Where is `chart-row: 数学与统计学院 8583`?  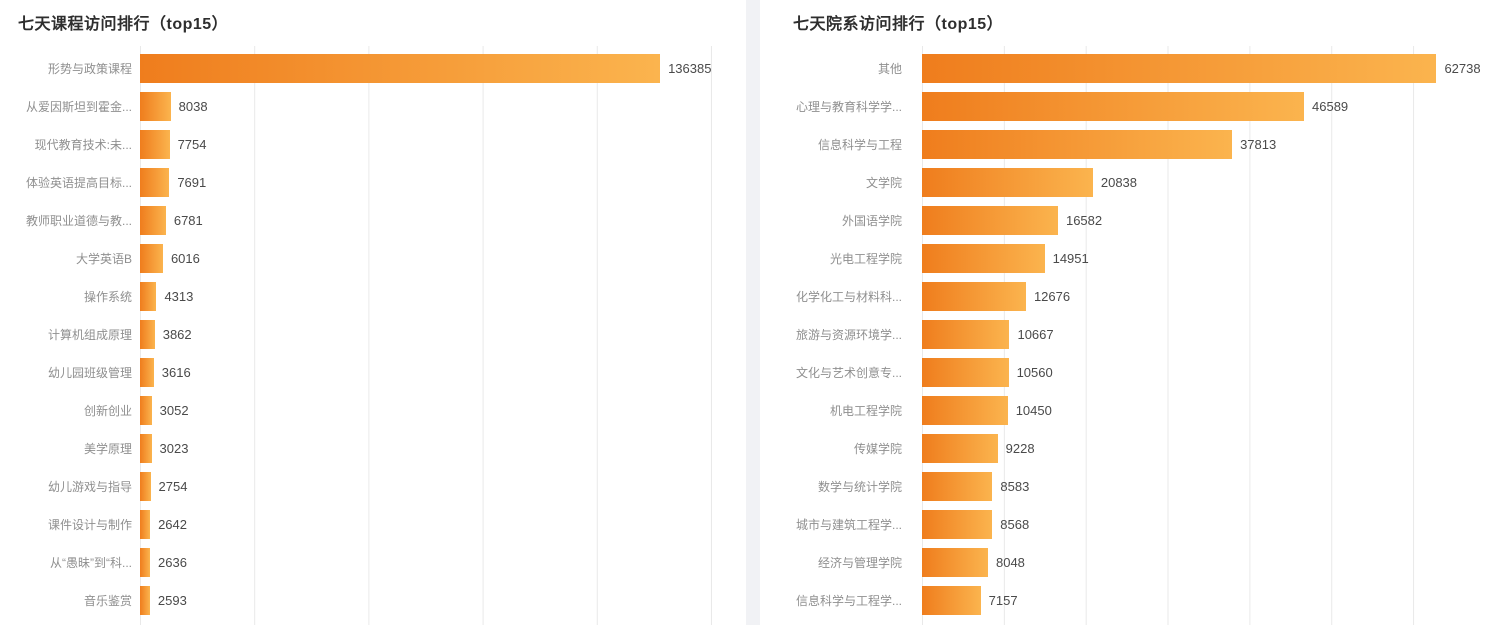 chart-row: 数学与统计学院 8583 is located at coordinates (1124, 486).